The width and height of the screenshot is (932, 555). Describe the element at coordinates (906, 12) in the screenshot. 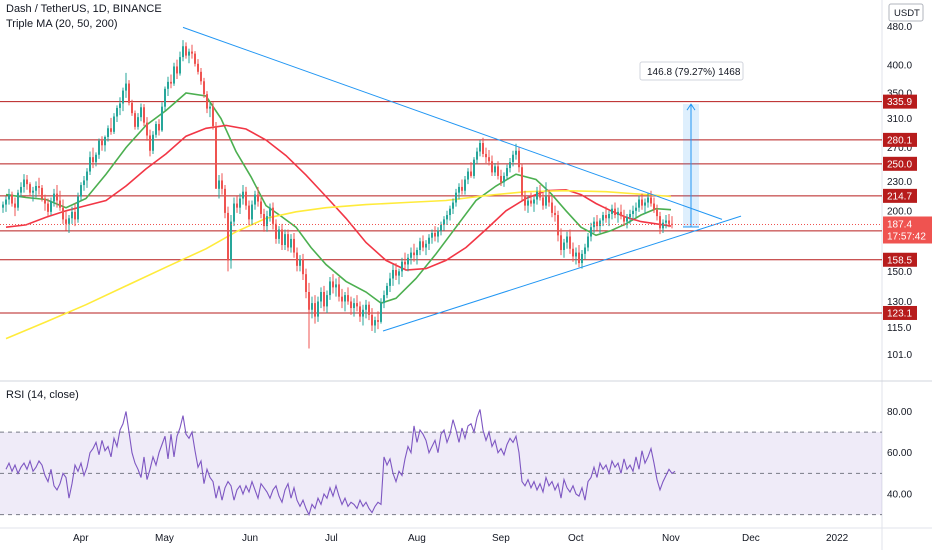

I see `currency-badge` at that location.